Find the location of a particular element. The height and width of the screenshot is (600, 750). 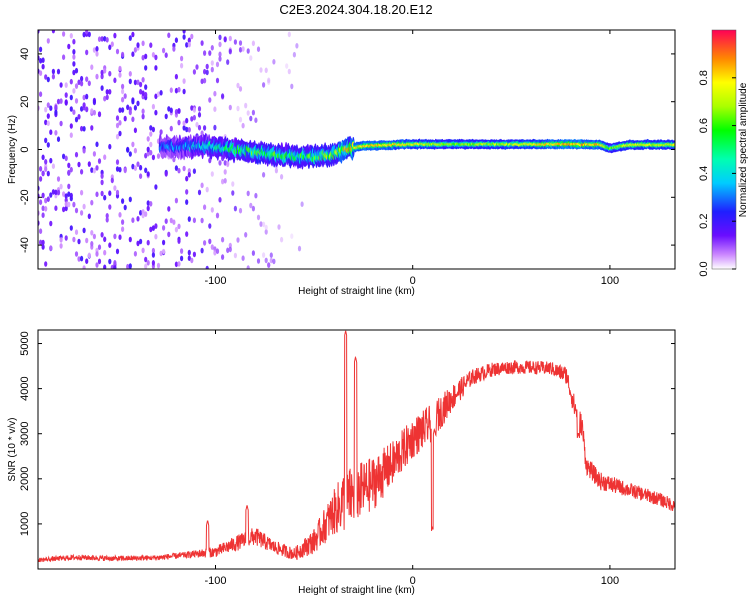

y-tick-label: 0 is located at coordinates (25, 149).